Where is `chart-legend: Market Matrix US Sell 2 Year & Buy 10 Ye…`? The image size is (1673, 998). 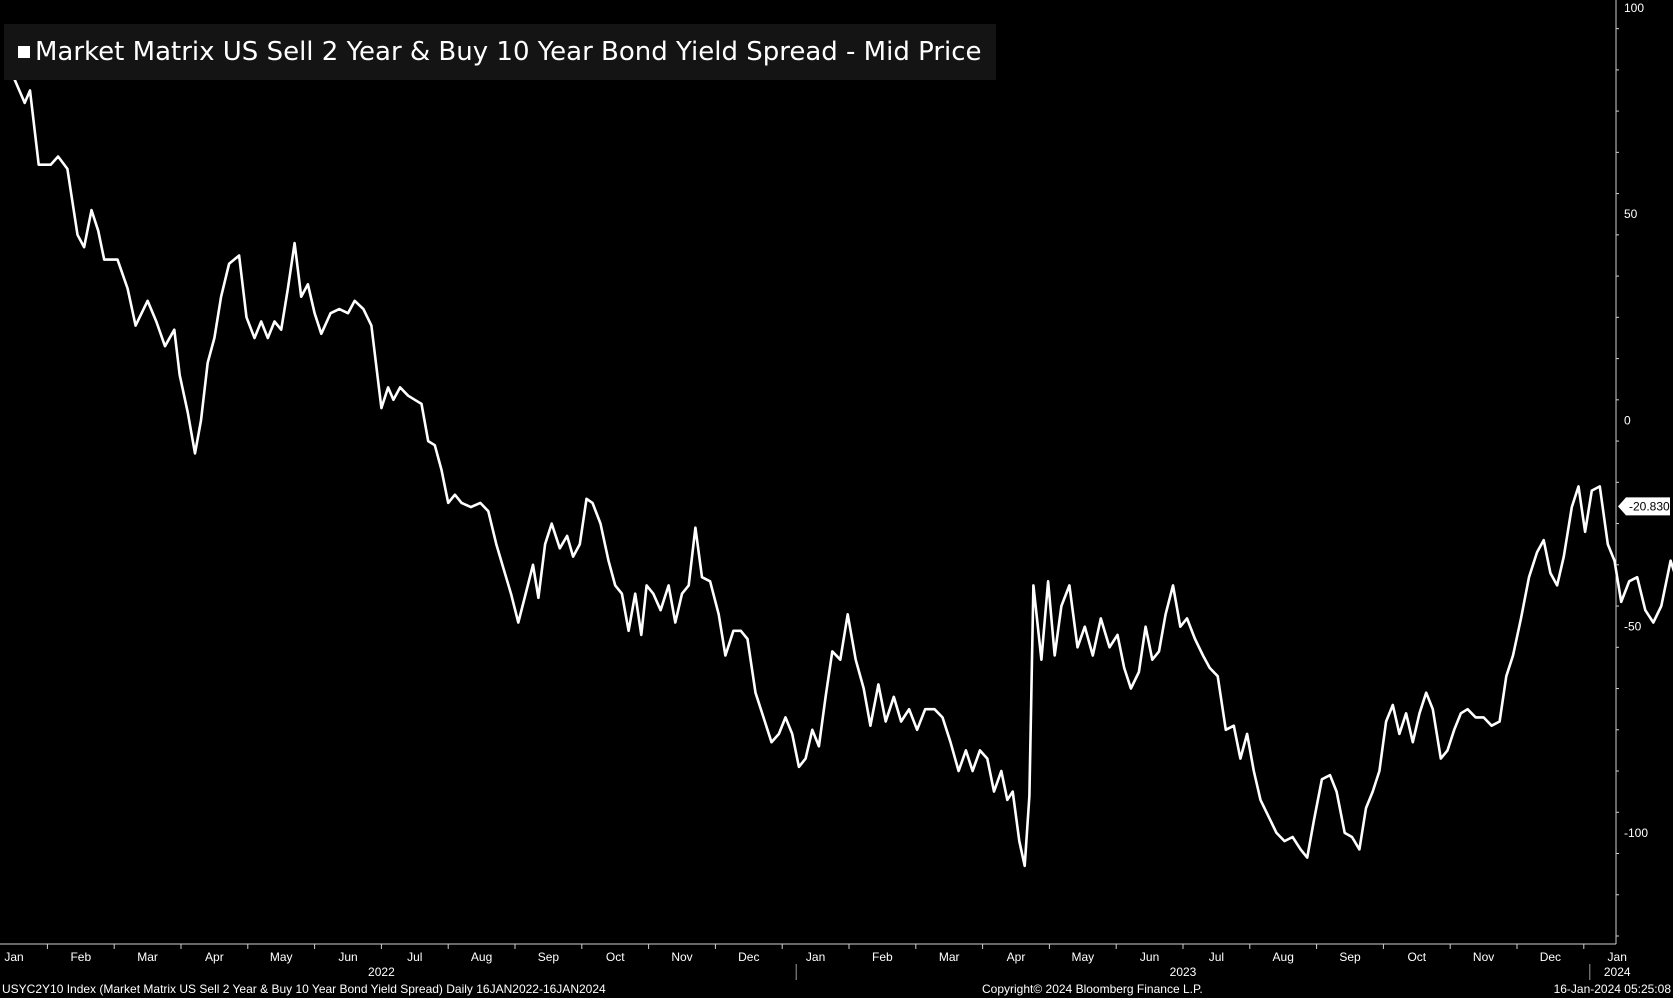
chart-legend: Market Matrix US Sell 2 Year & Buy 10 Ye… is located at coordinates (500, 52).